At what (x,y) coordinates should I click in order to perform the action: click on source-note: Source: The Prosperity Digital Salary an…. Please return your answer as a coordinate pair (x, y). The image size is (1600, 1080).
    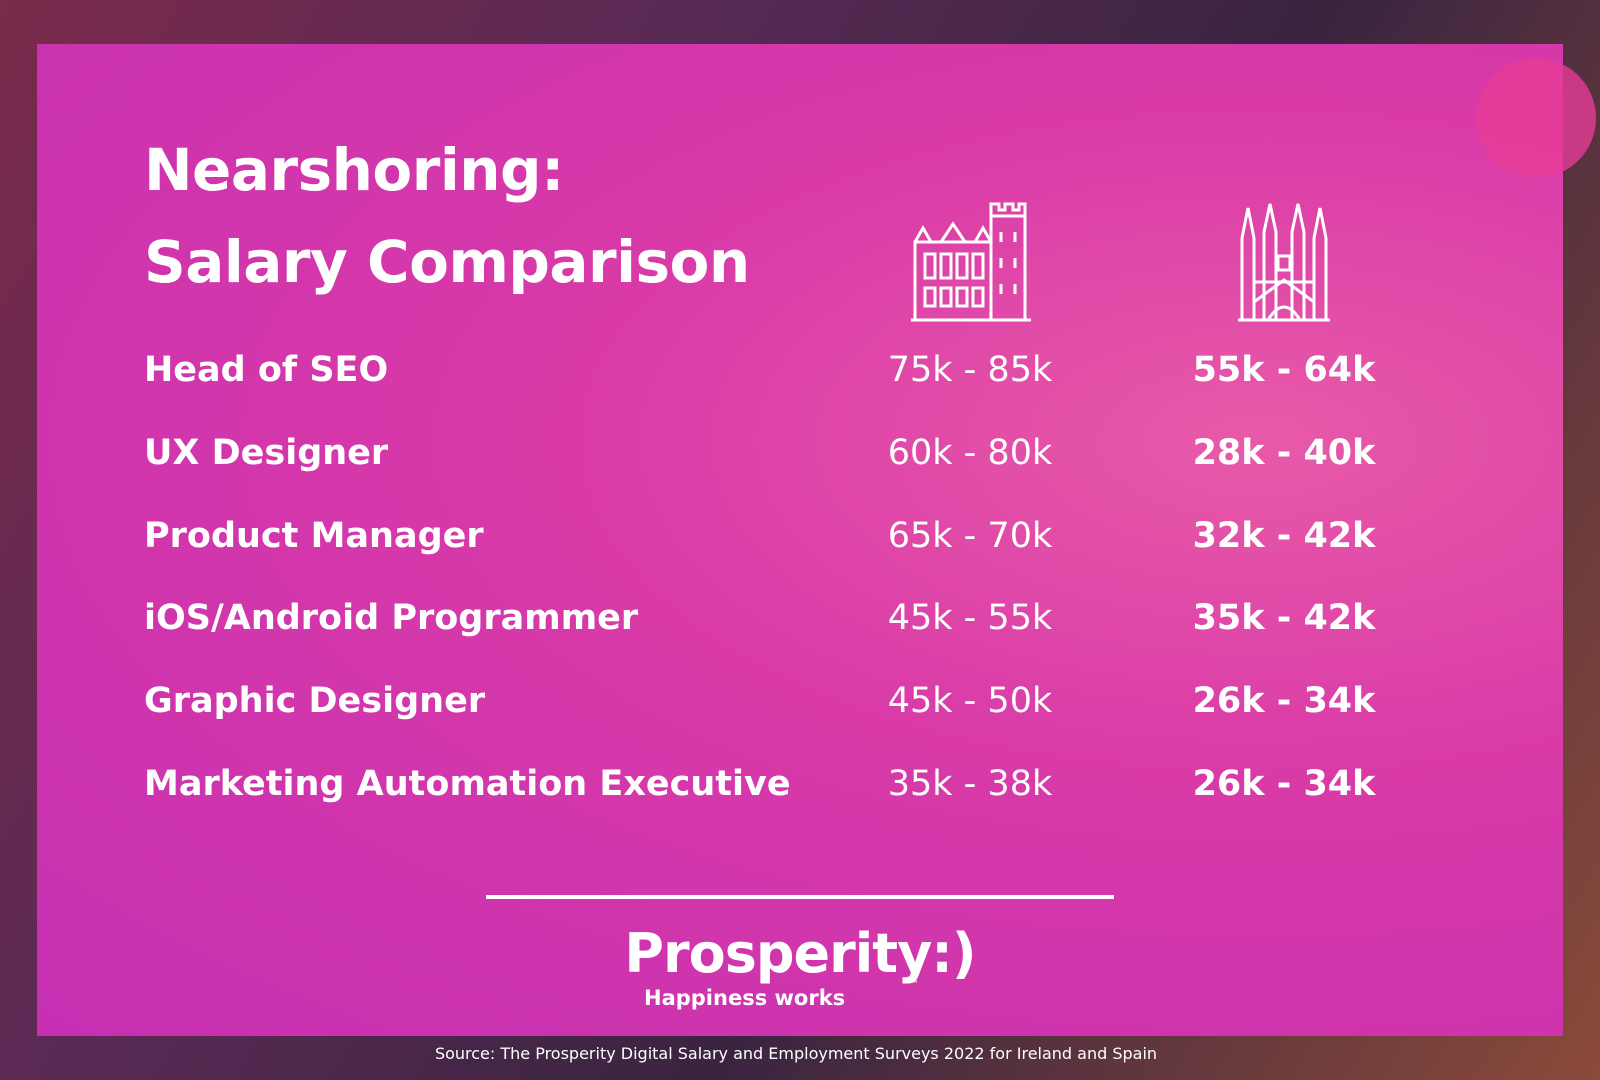
    Looking at the image, I should click on (796, 1053).